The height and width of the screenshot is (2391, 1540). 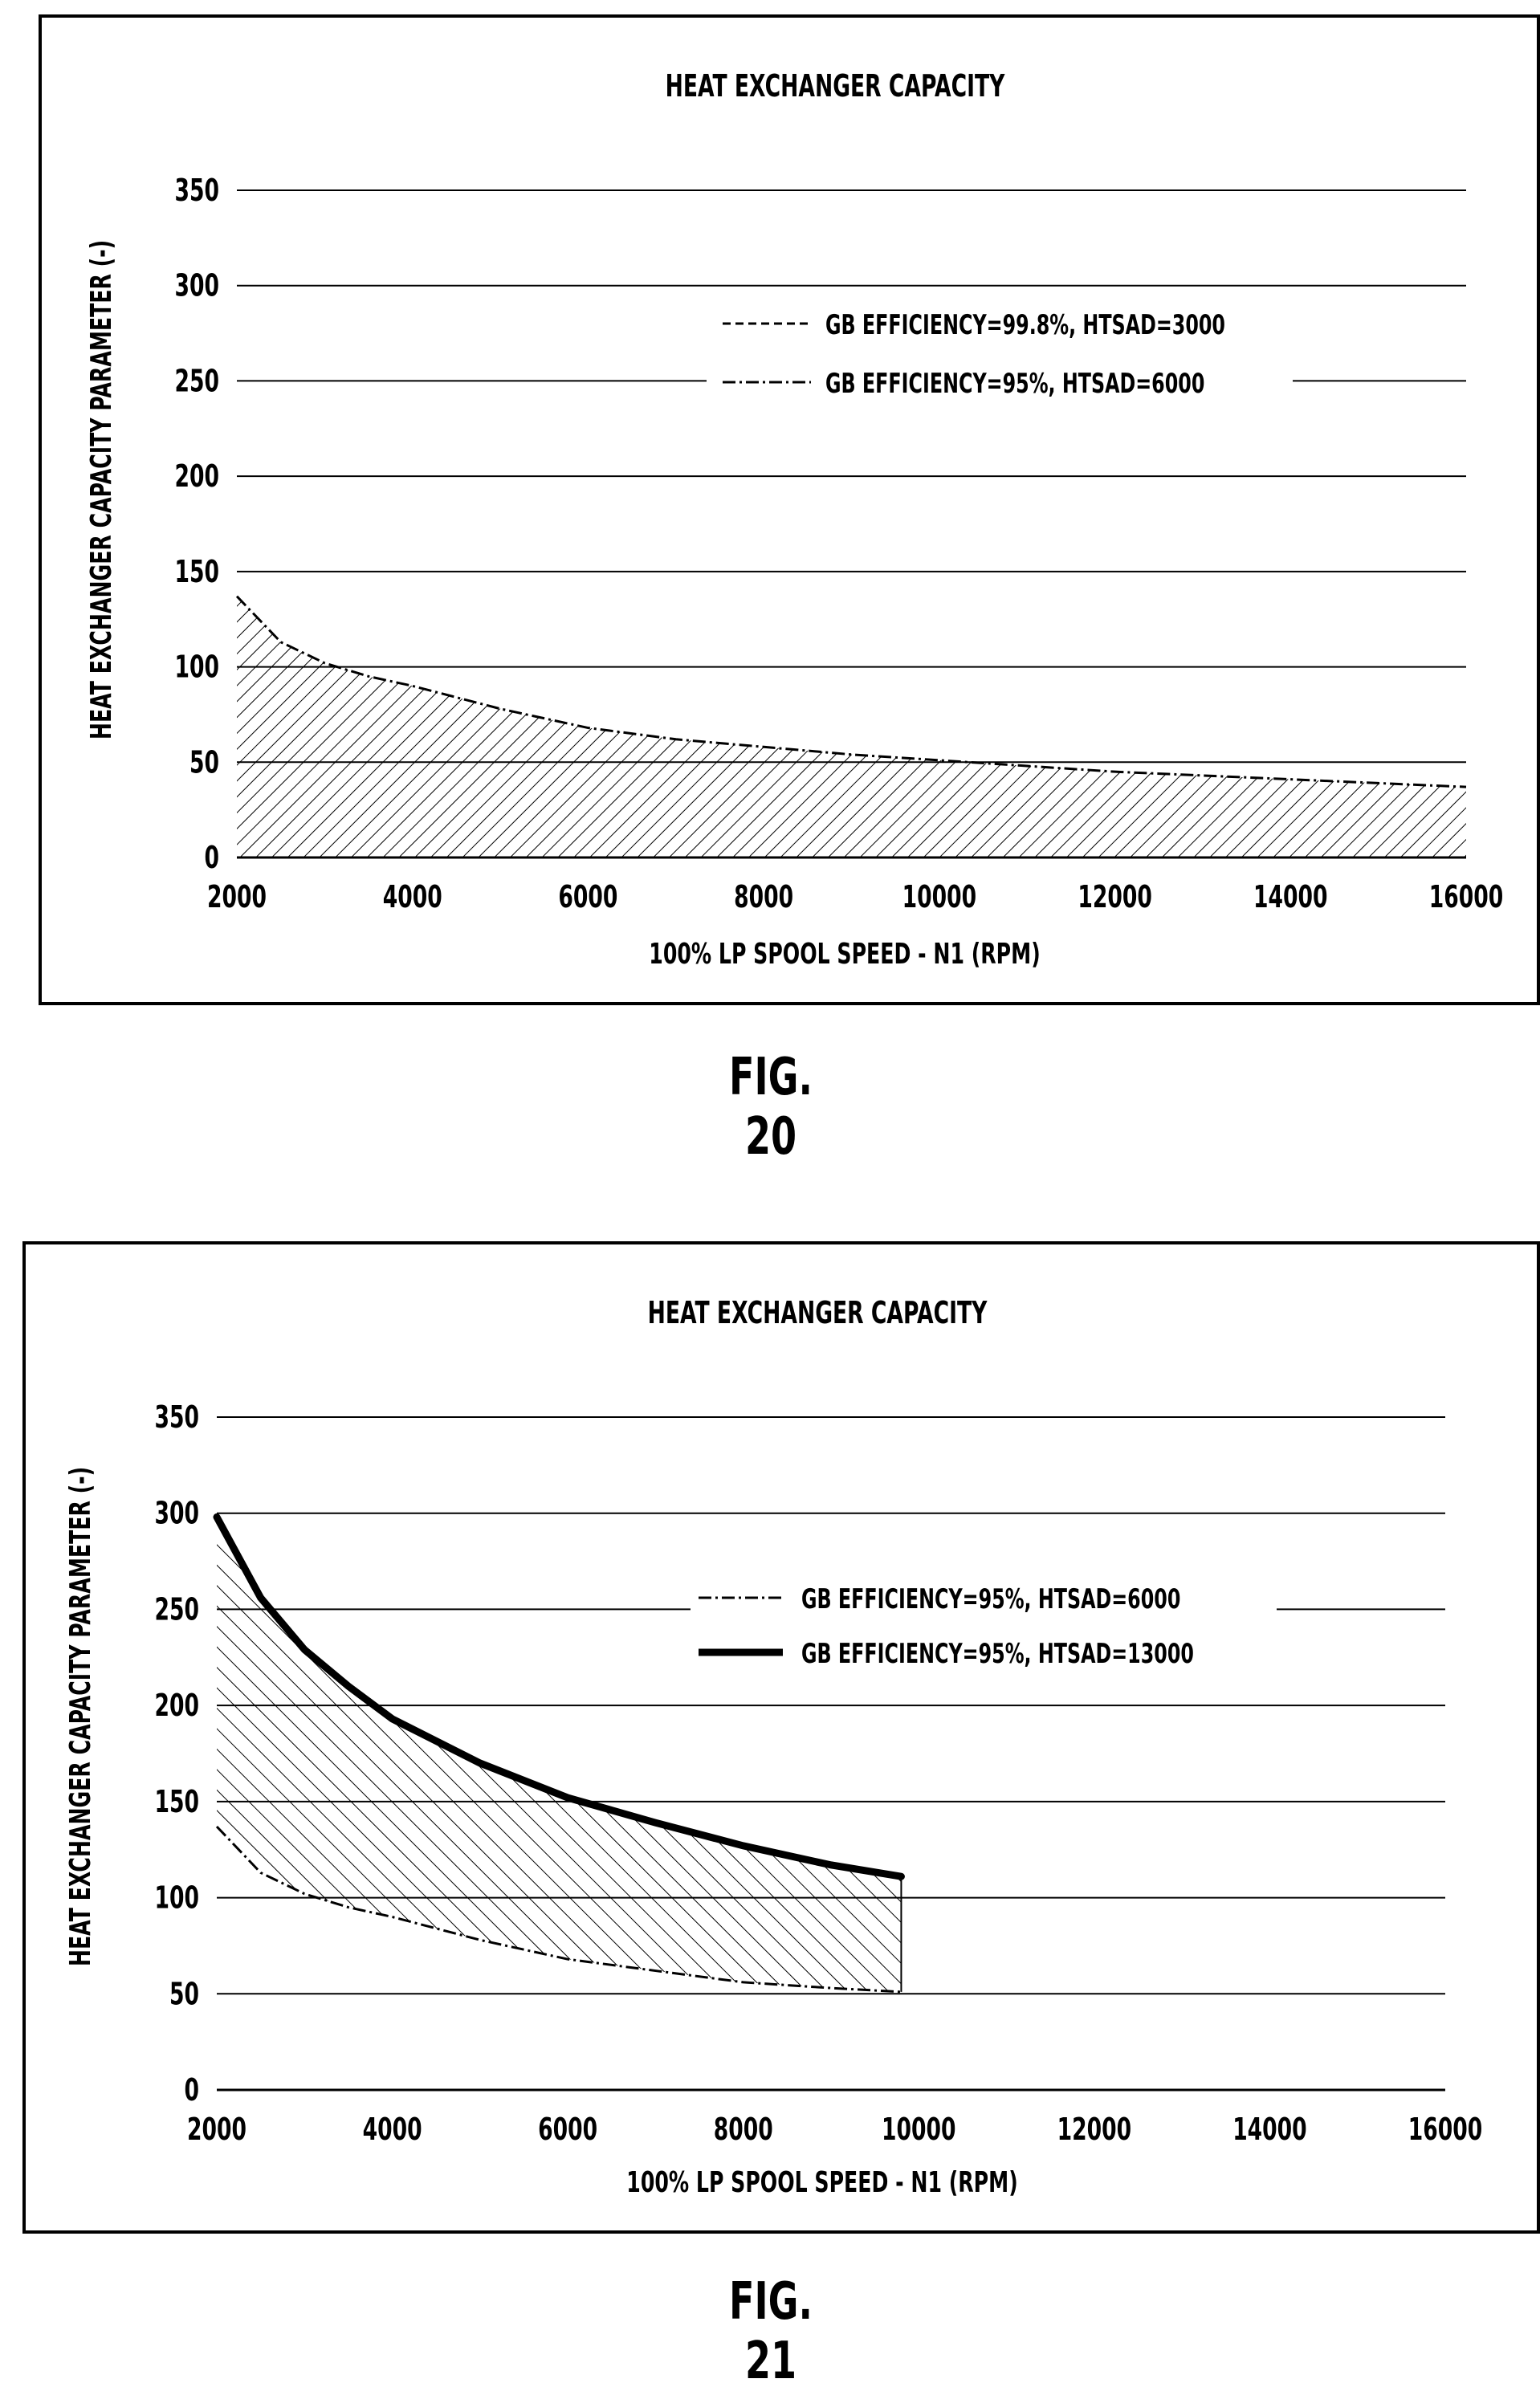 I want to click on figure-20-caption: FIG. 20, so click(x=771, y=1107).